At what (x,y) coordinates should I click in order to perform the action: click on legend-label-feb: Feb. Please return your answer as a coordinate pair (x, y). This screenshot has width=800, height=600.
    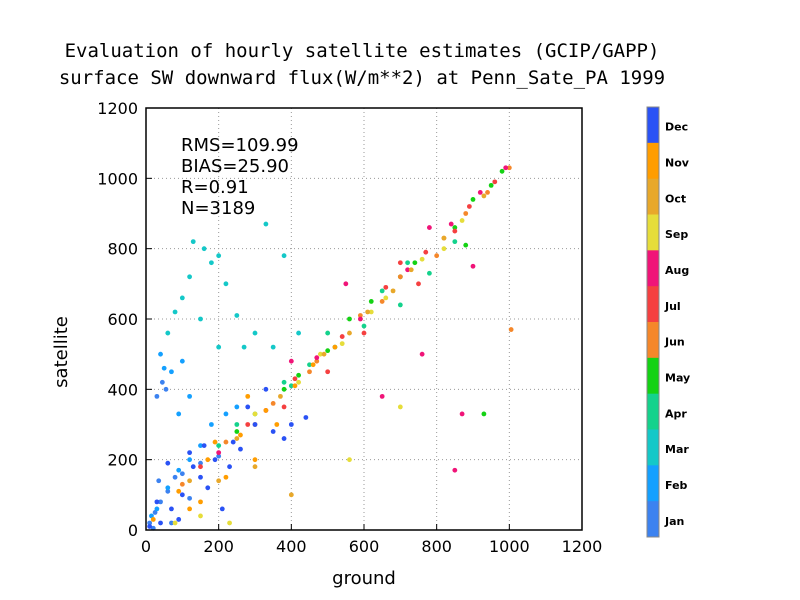
    Looking at the image, I should click on (676, 485).